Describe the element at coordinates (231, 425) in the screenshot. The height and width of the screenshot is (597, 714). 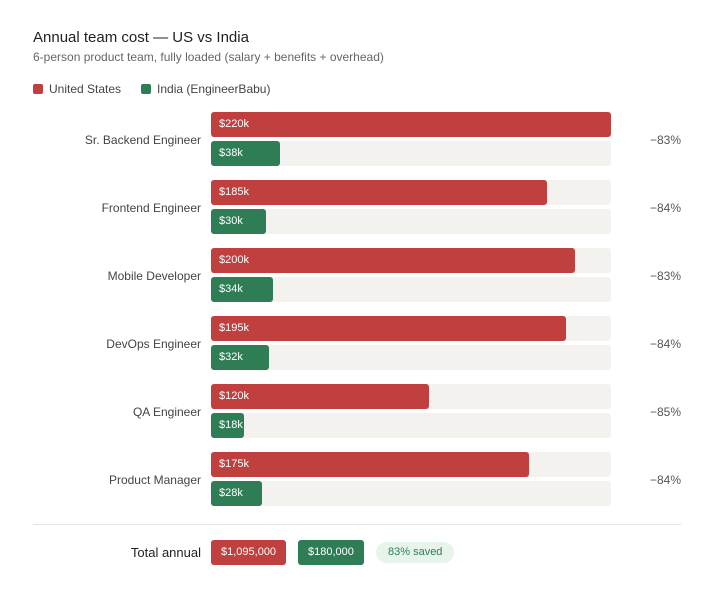
I see `bar-value-label: $18k` at that location.